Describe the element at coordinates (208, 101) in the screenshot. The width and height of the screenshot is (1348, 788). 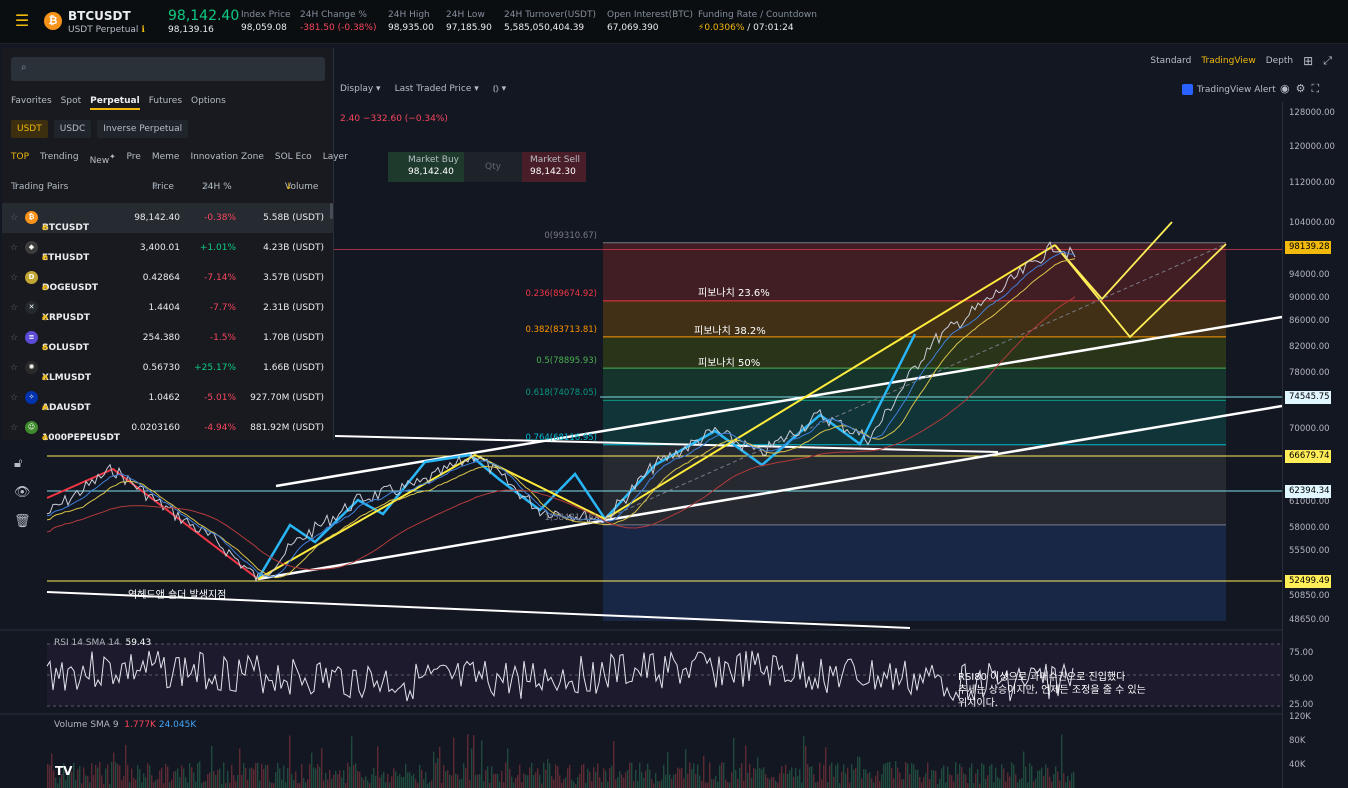
I see `tab-options: Options` at that location.